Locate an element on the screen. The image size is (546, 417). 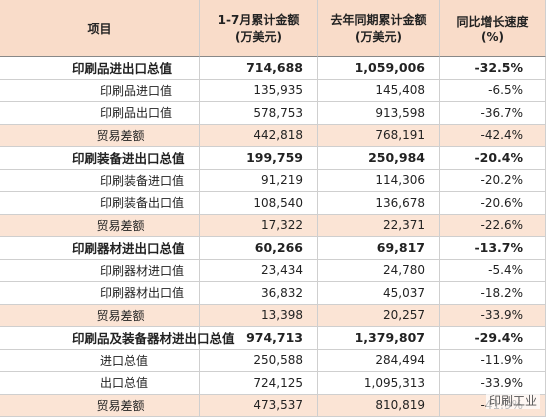
header-cell: 1-7月累计金额 (万美元) is located at coordinates (259, 28).